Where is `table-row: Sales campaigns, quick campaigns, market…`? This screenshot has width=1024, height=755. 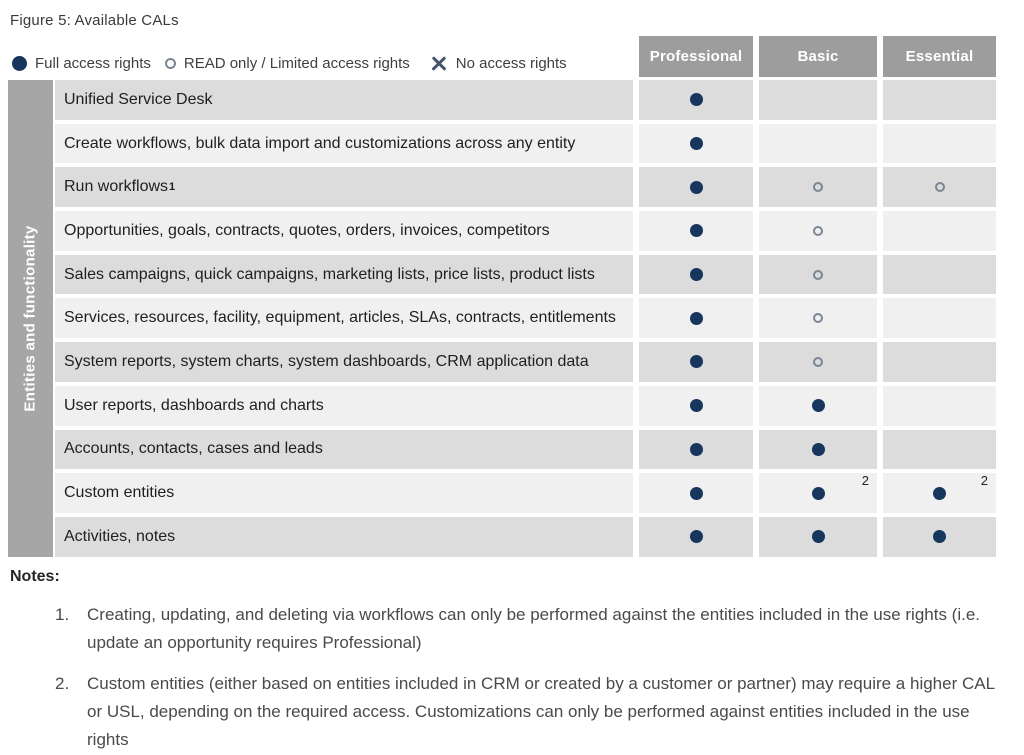
table-row: Sales campaigns, quick campaigns, market… is located at coordinates (525, 274).